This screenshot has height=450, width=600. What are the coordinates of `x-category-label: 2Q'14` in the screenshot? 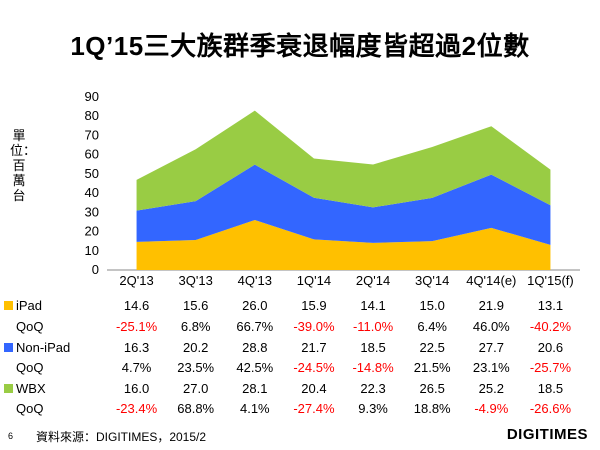 It's located at (373, 280).